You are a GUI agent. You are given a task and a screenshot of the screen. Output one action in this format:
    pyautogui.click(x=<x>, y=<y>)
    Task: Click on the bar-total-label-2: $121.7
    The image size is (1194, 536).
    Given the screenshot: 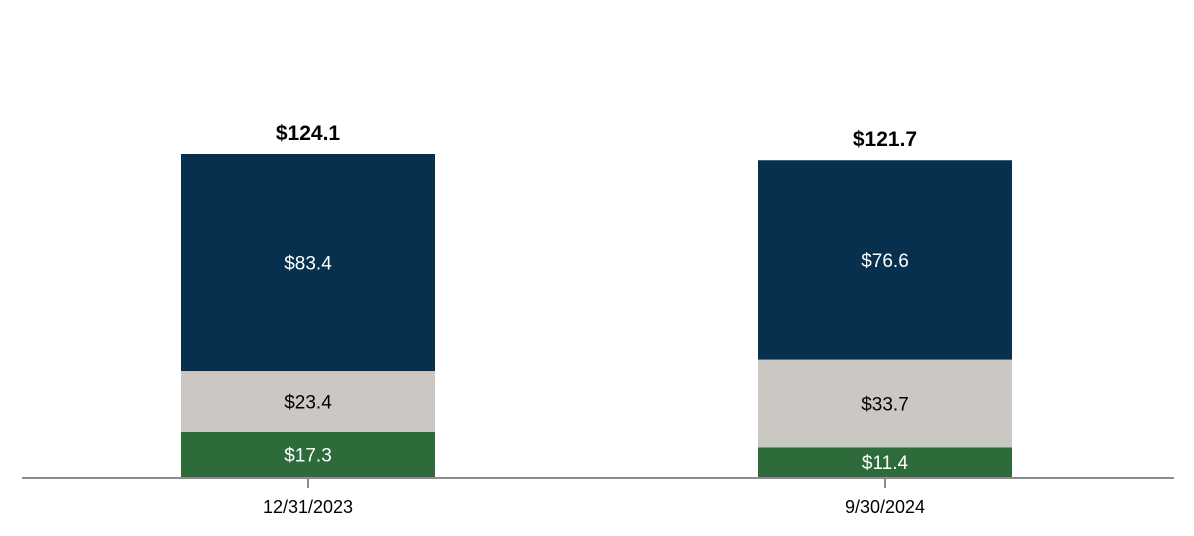 What is the action you would take?
    pyautogui.click(x=885, y=139)
    